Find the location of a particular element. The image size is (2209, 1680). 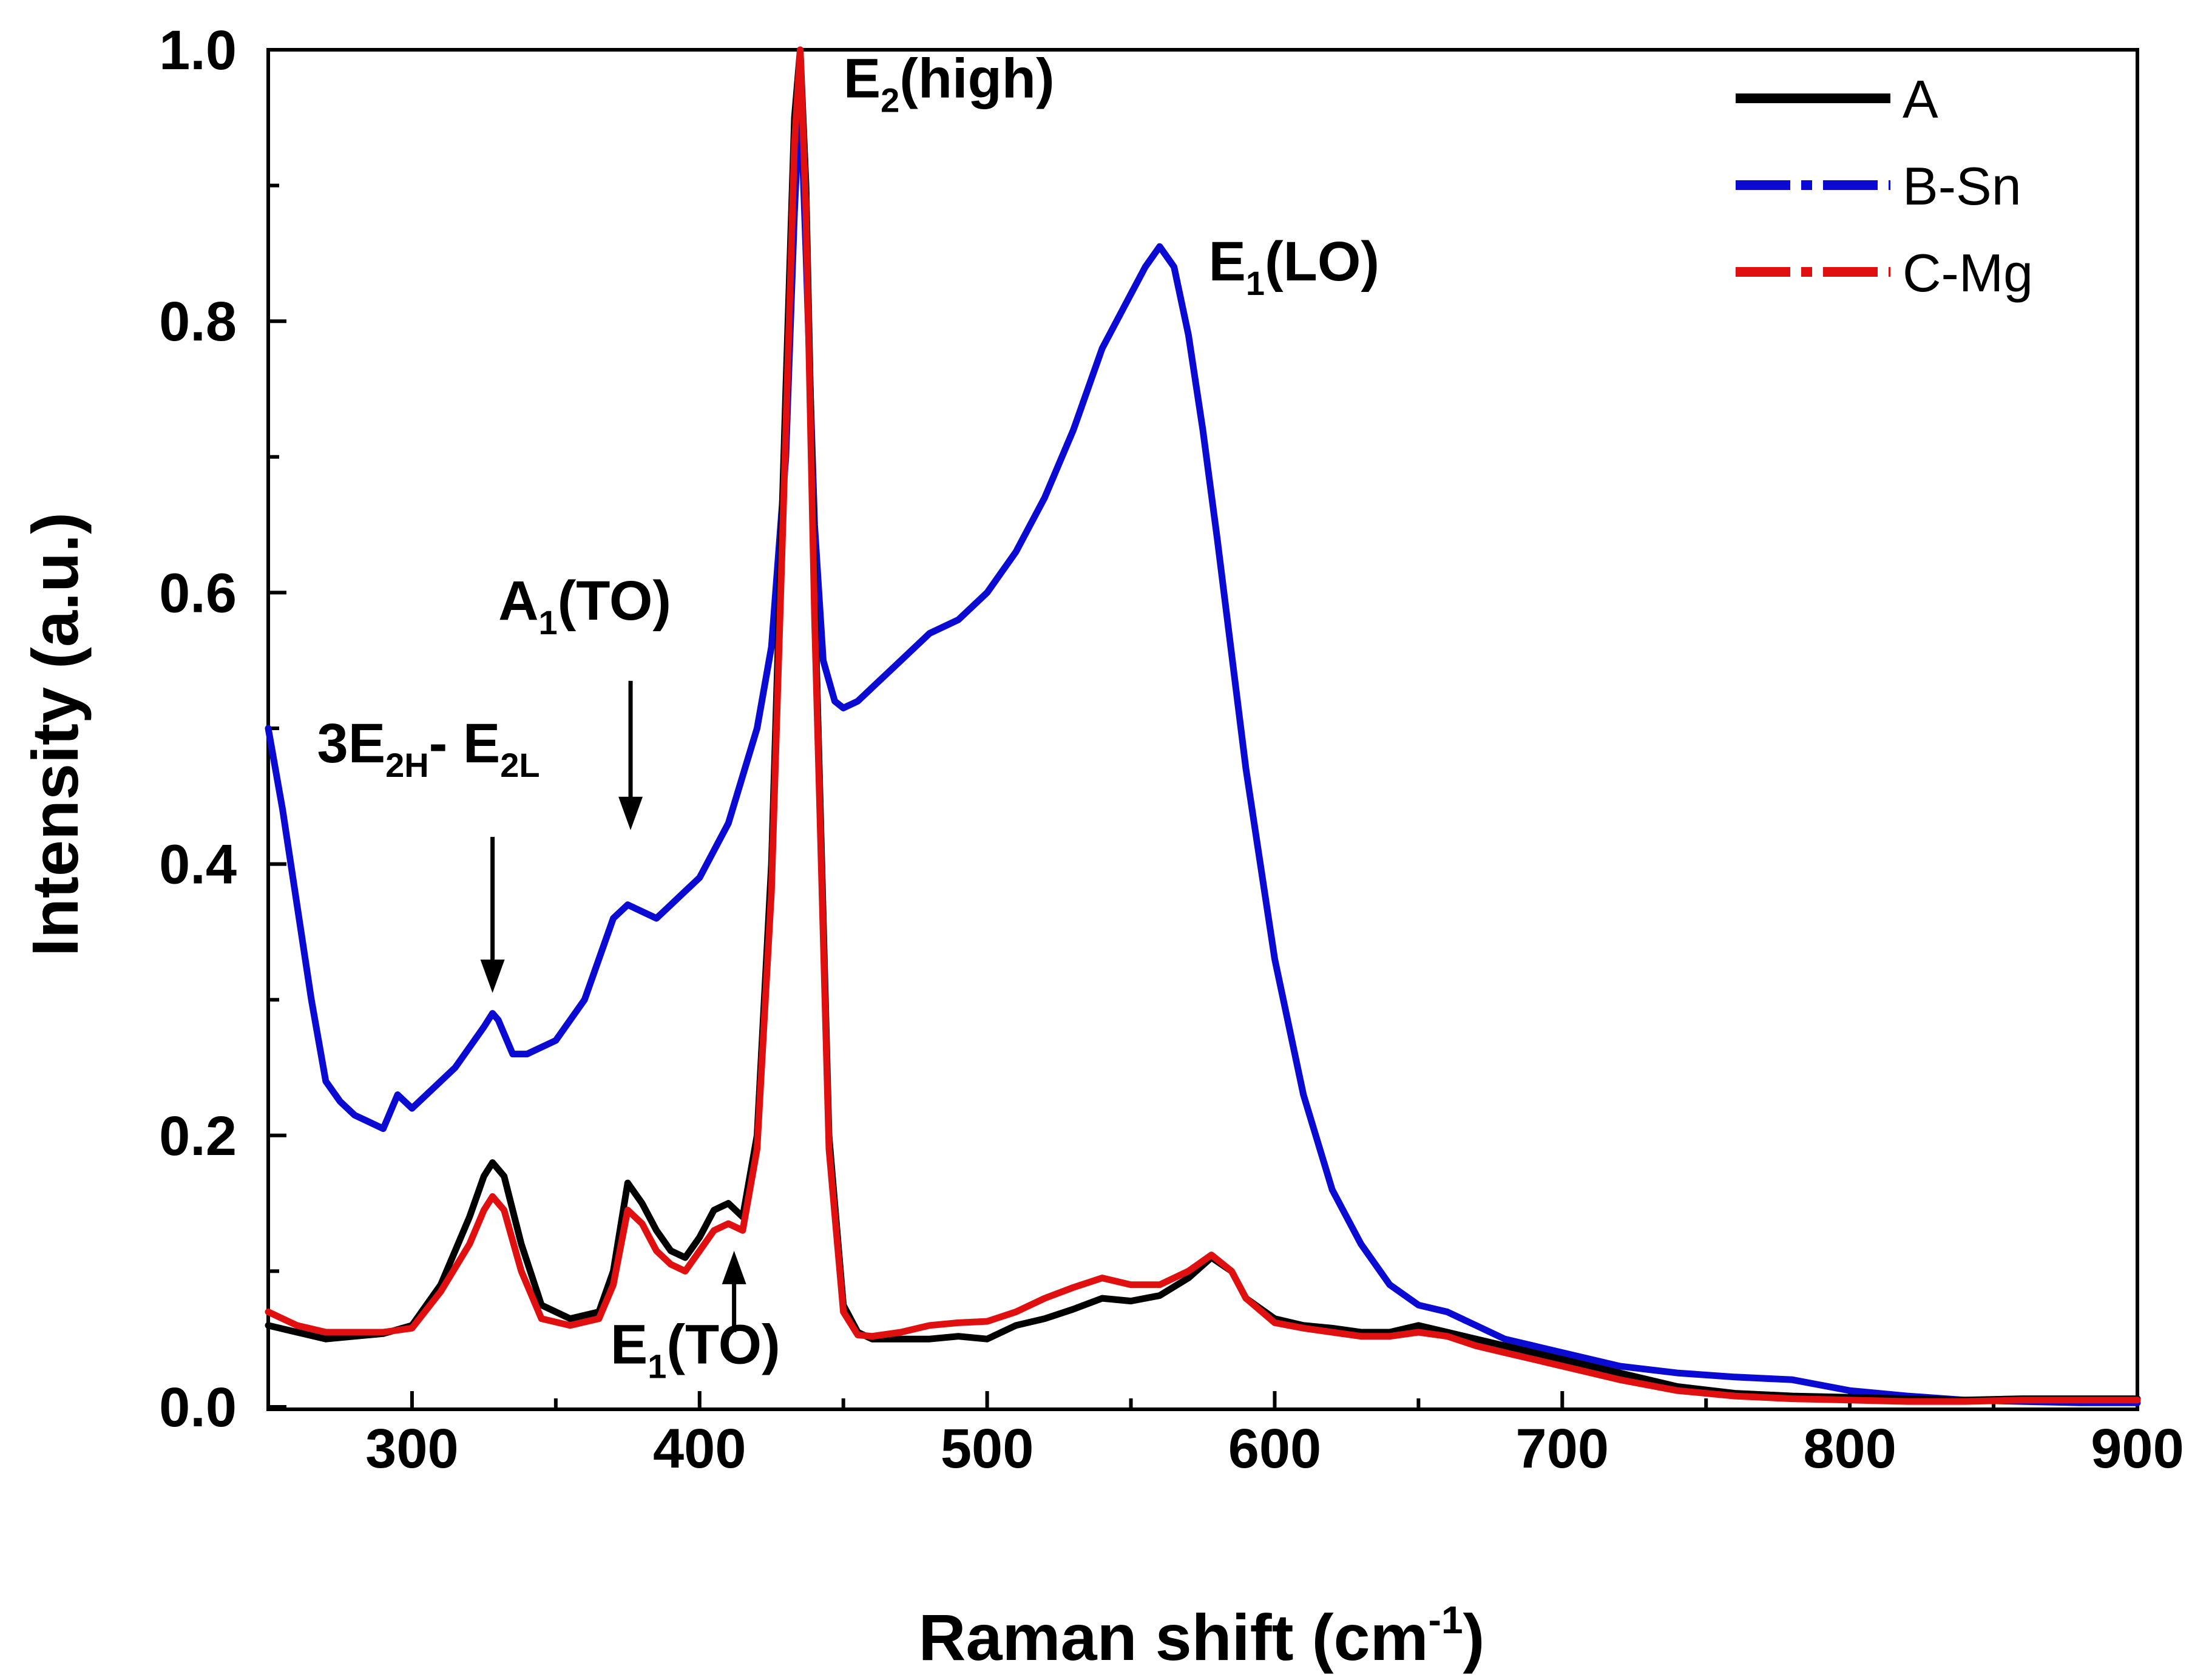

peak-label: E2(high) is located at coordinates (949, 83).